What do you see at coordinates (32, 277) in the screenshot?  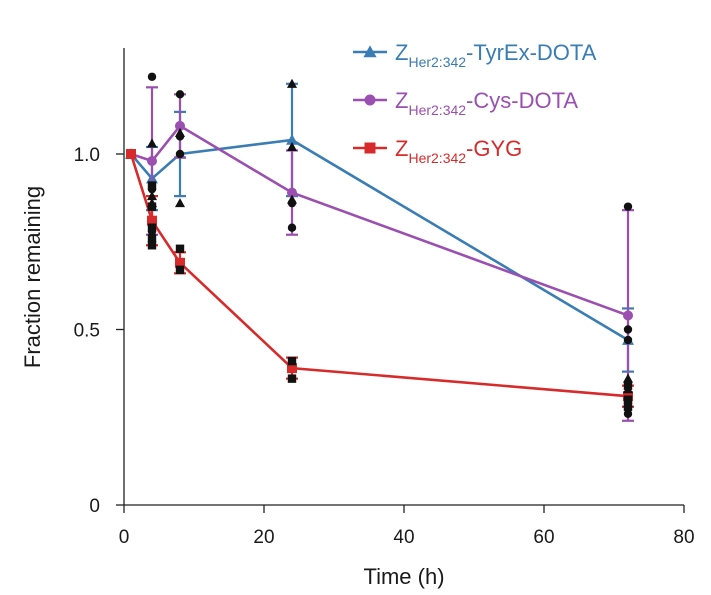 I see `y-axis-label: Fraction remaining` at bounding box center [32, 277].